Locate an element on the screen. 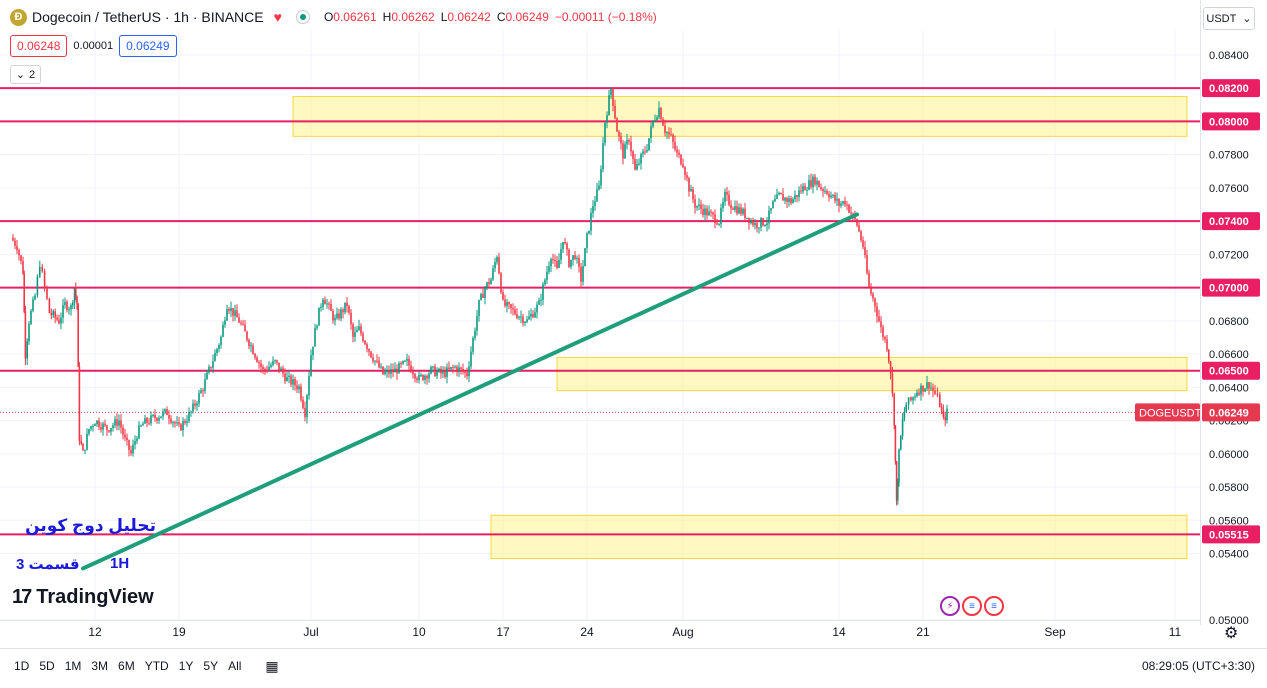  indicators-toggle-button: ⌄ 2 is located at coordinates (25, 74).